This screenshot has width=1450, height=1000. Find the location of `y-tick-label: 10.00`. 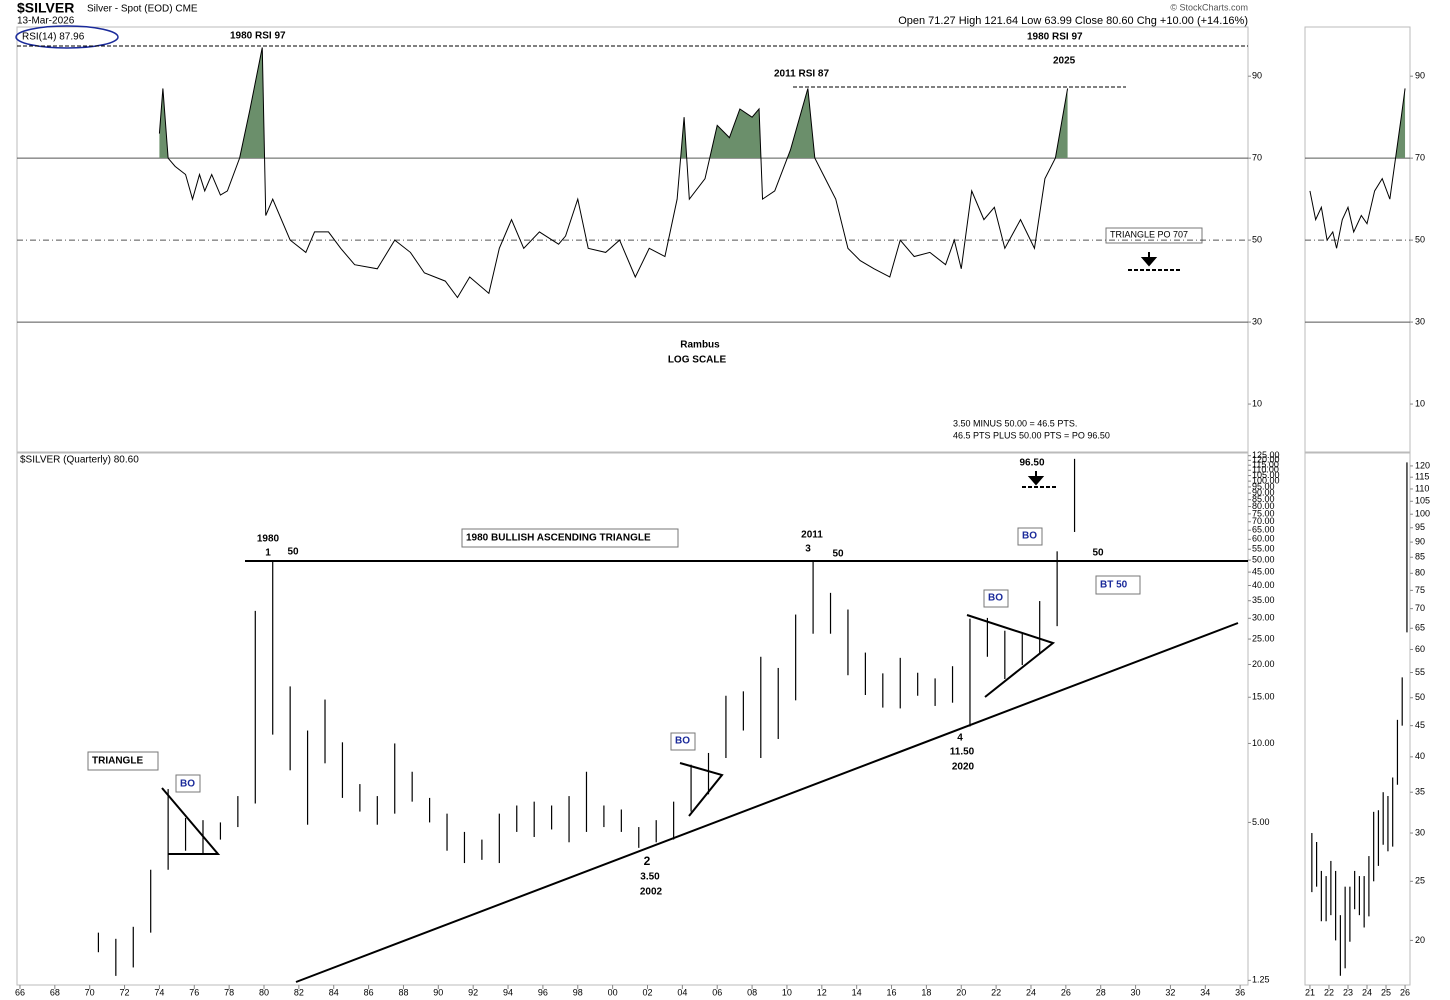

y-tick-label: 10.00 is located at coordinates (1263, 743).